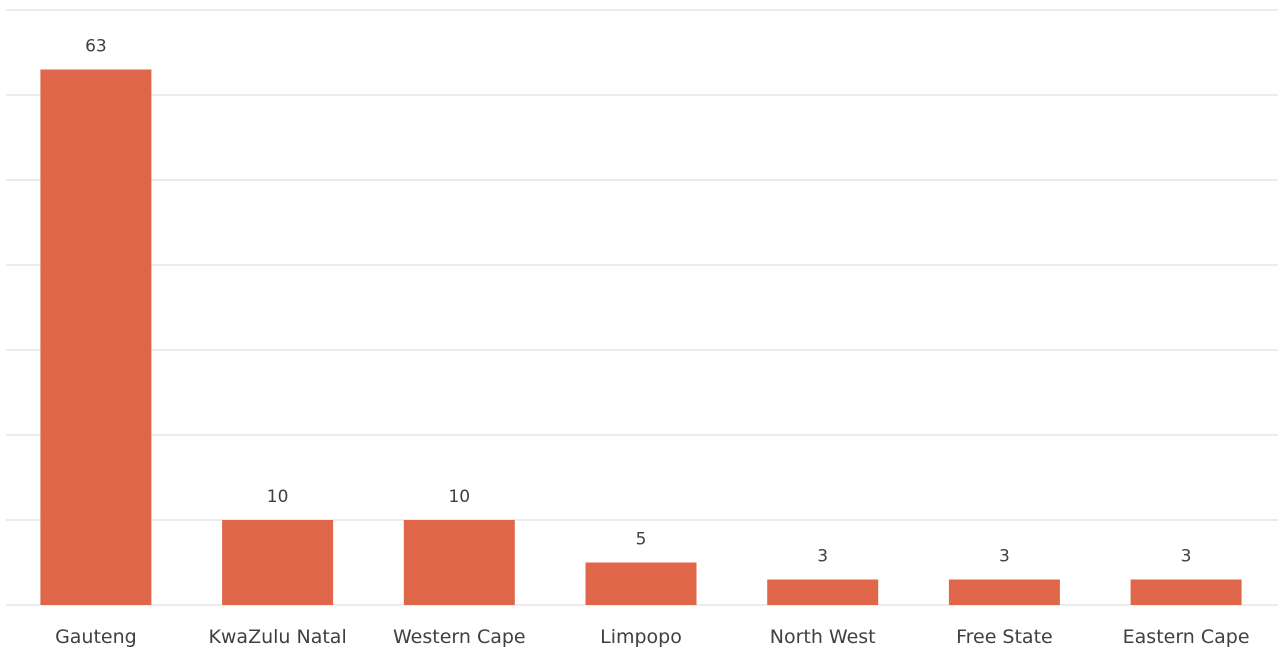 The height and width of the screenshot is (651, 1283). Describe the element at coordinates (459, 637) in the screenshot. I see `category-label: Western Cape` at that location.